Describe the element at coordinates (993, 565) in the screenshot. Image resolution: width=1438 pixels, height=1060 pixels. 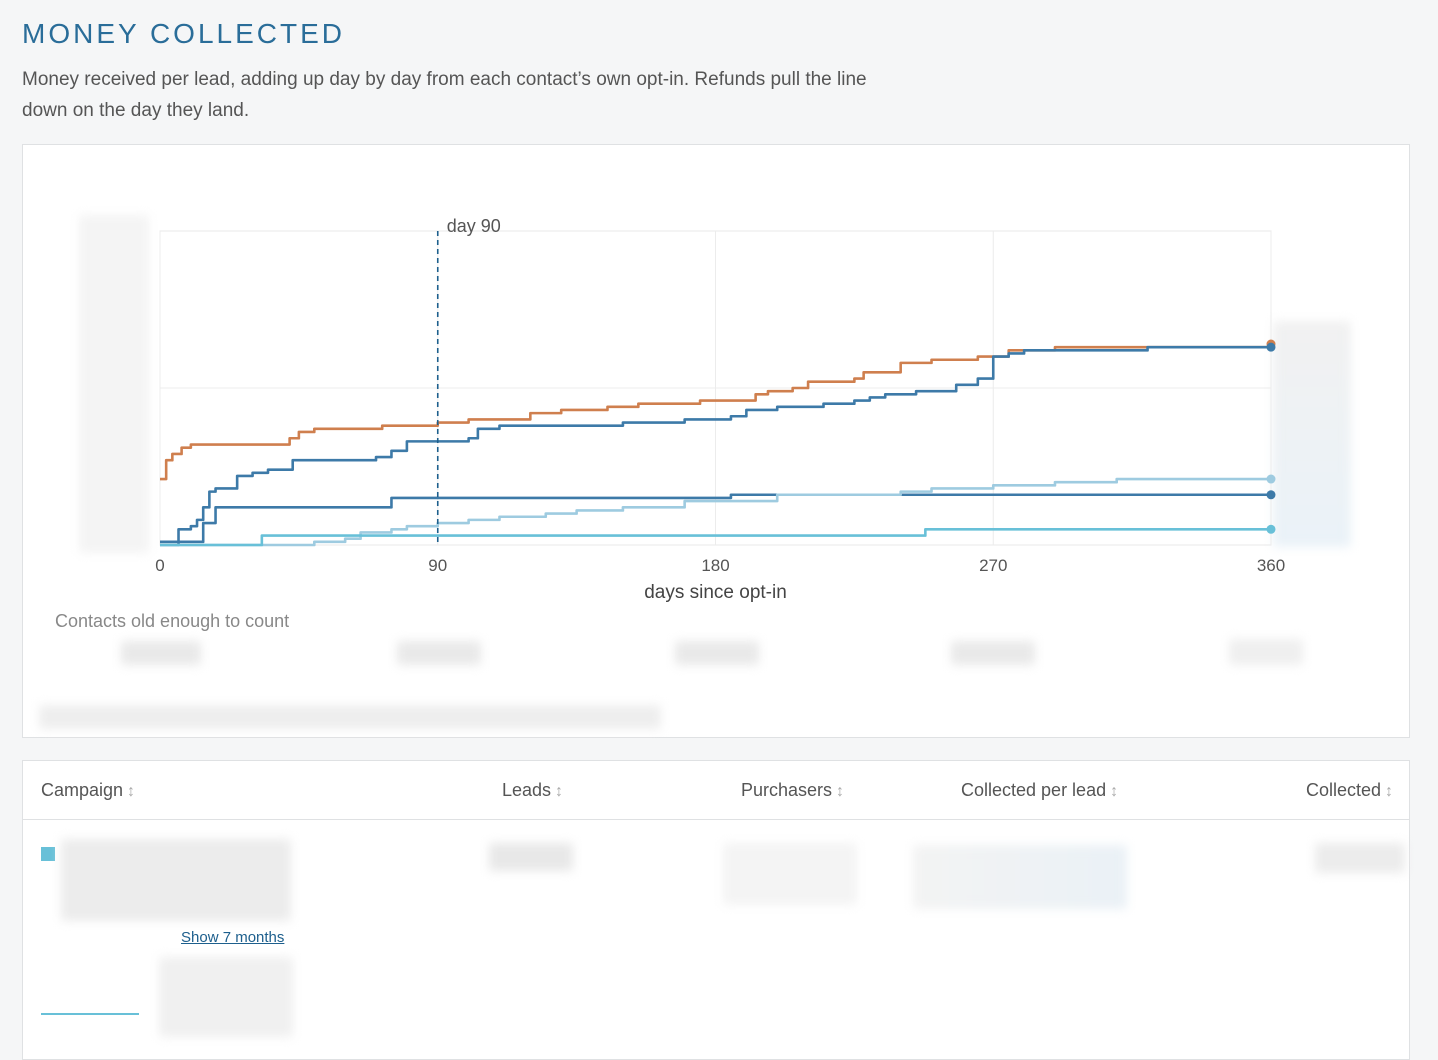
I see `x-tick-label: 270` at that location.